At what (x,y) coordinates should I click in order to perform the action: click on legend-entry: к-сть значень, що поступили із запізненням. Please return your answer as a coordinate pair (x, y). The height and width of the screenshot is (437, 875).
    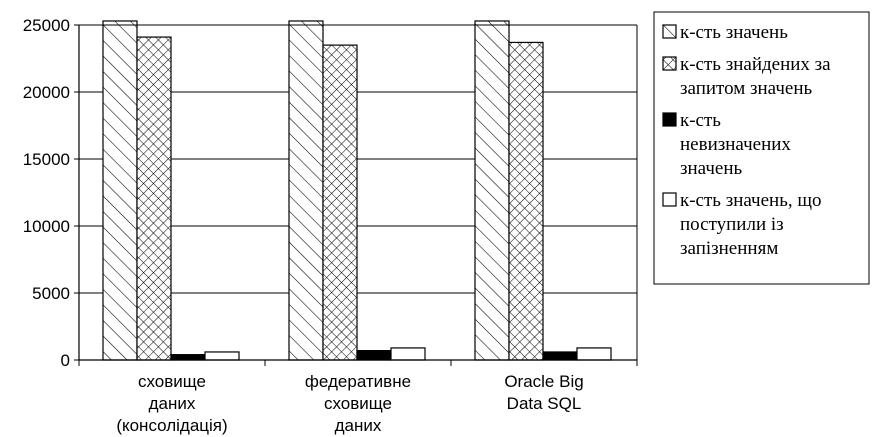
    Looking at the image, I should click on (751, 224).